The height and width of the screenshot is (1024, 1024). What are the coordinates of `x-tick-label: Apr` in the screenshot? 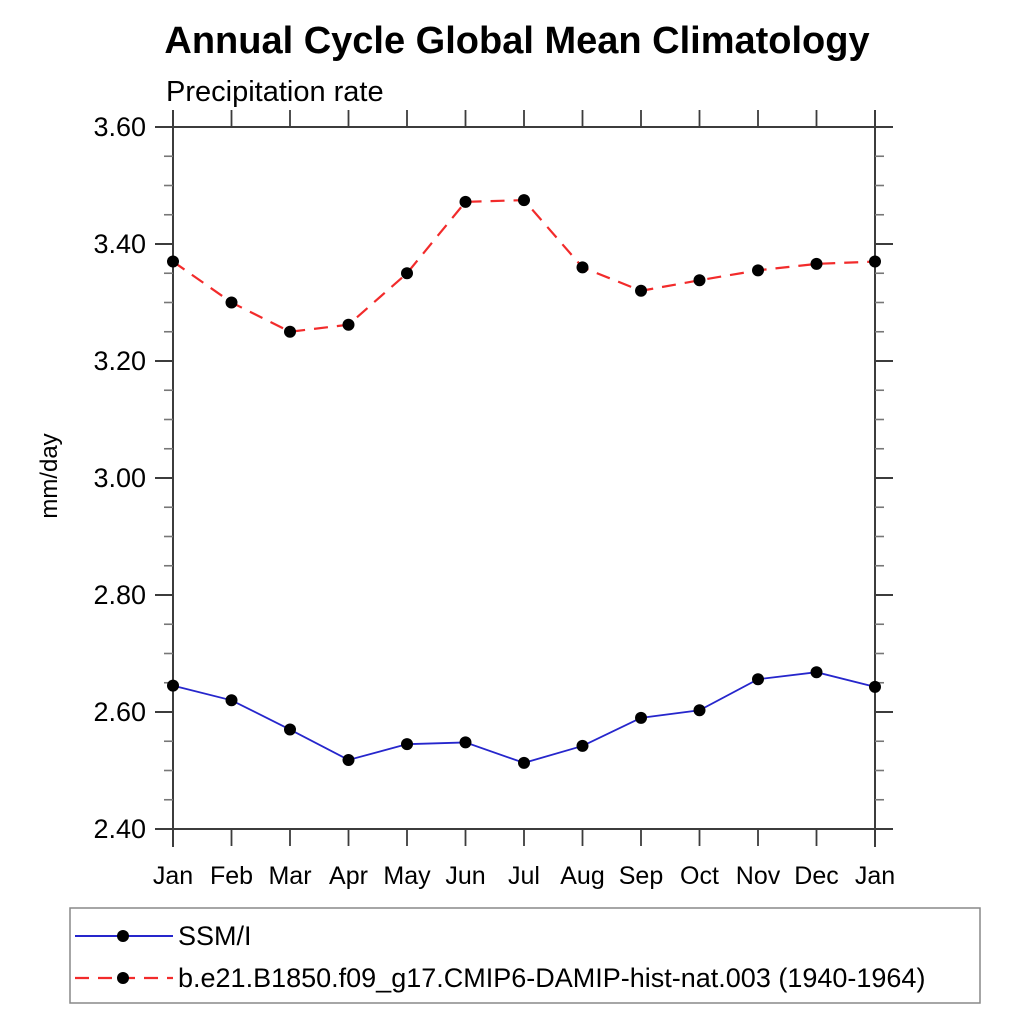 It's located at (348, 876).